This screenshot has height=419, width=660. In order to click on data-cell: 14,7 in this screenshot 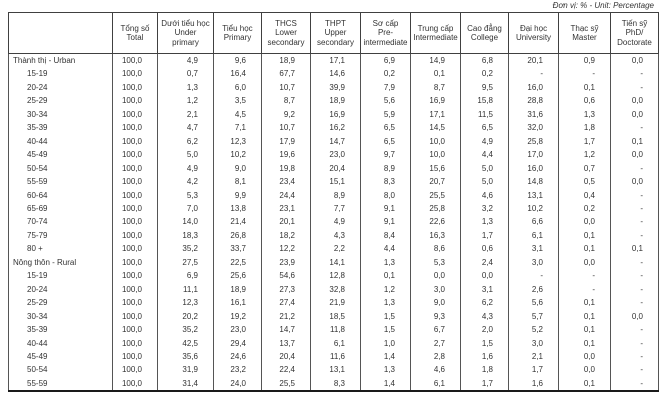, I will do `click(286, 330)`.